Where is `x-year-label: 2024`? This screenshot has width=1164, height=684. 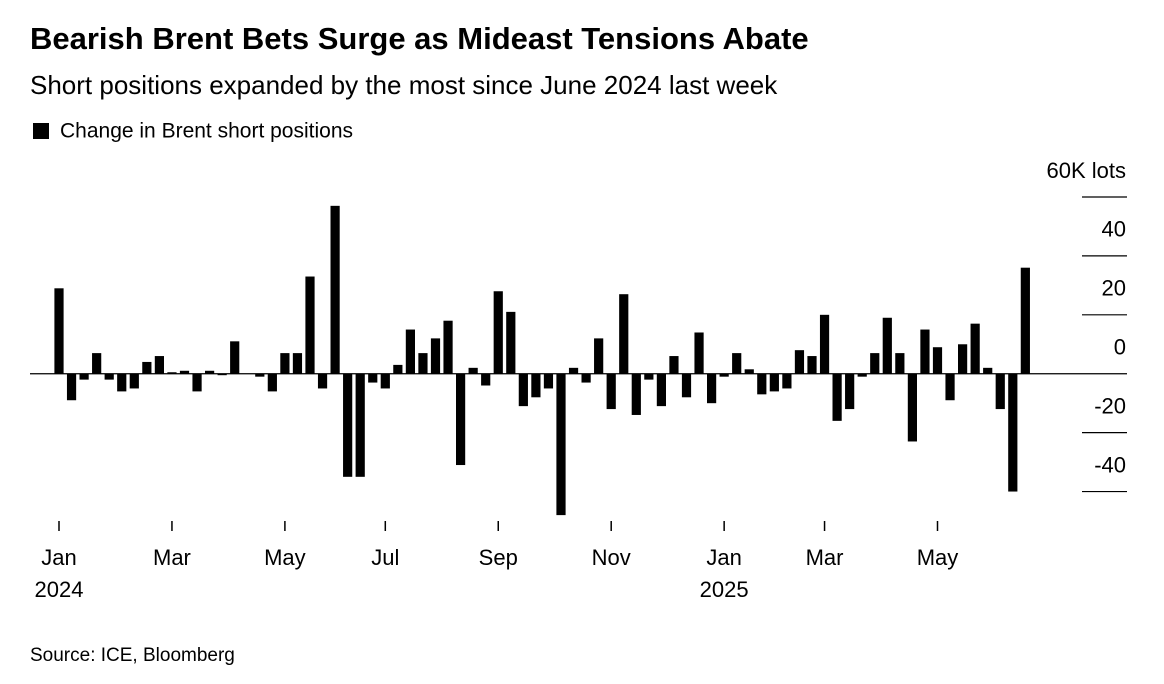 x-year-label: 2024 is located at coordinates (59, 589).